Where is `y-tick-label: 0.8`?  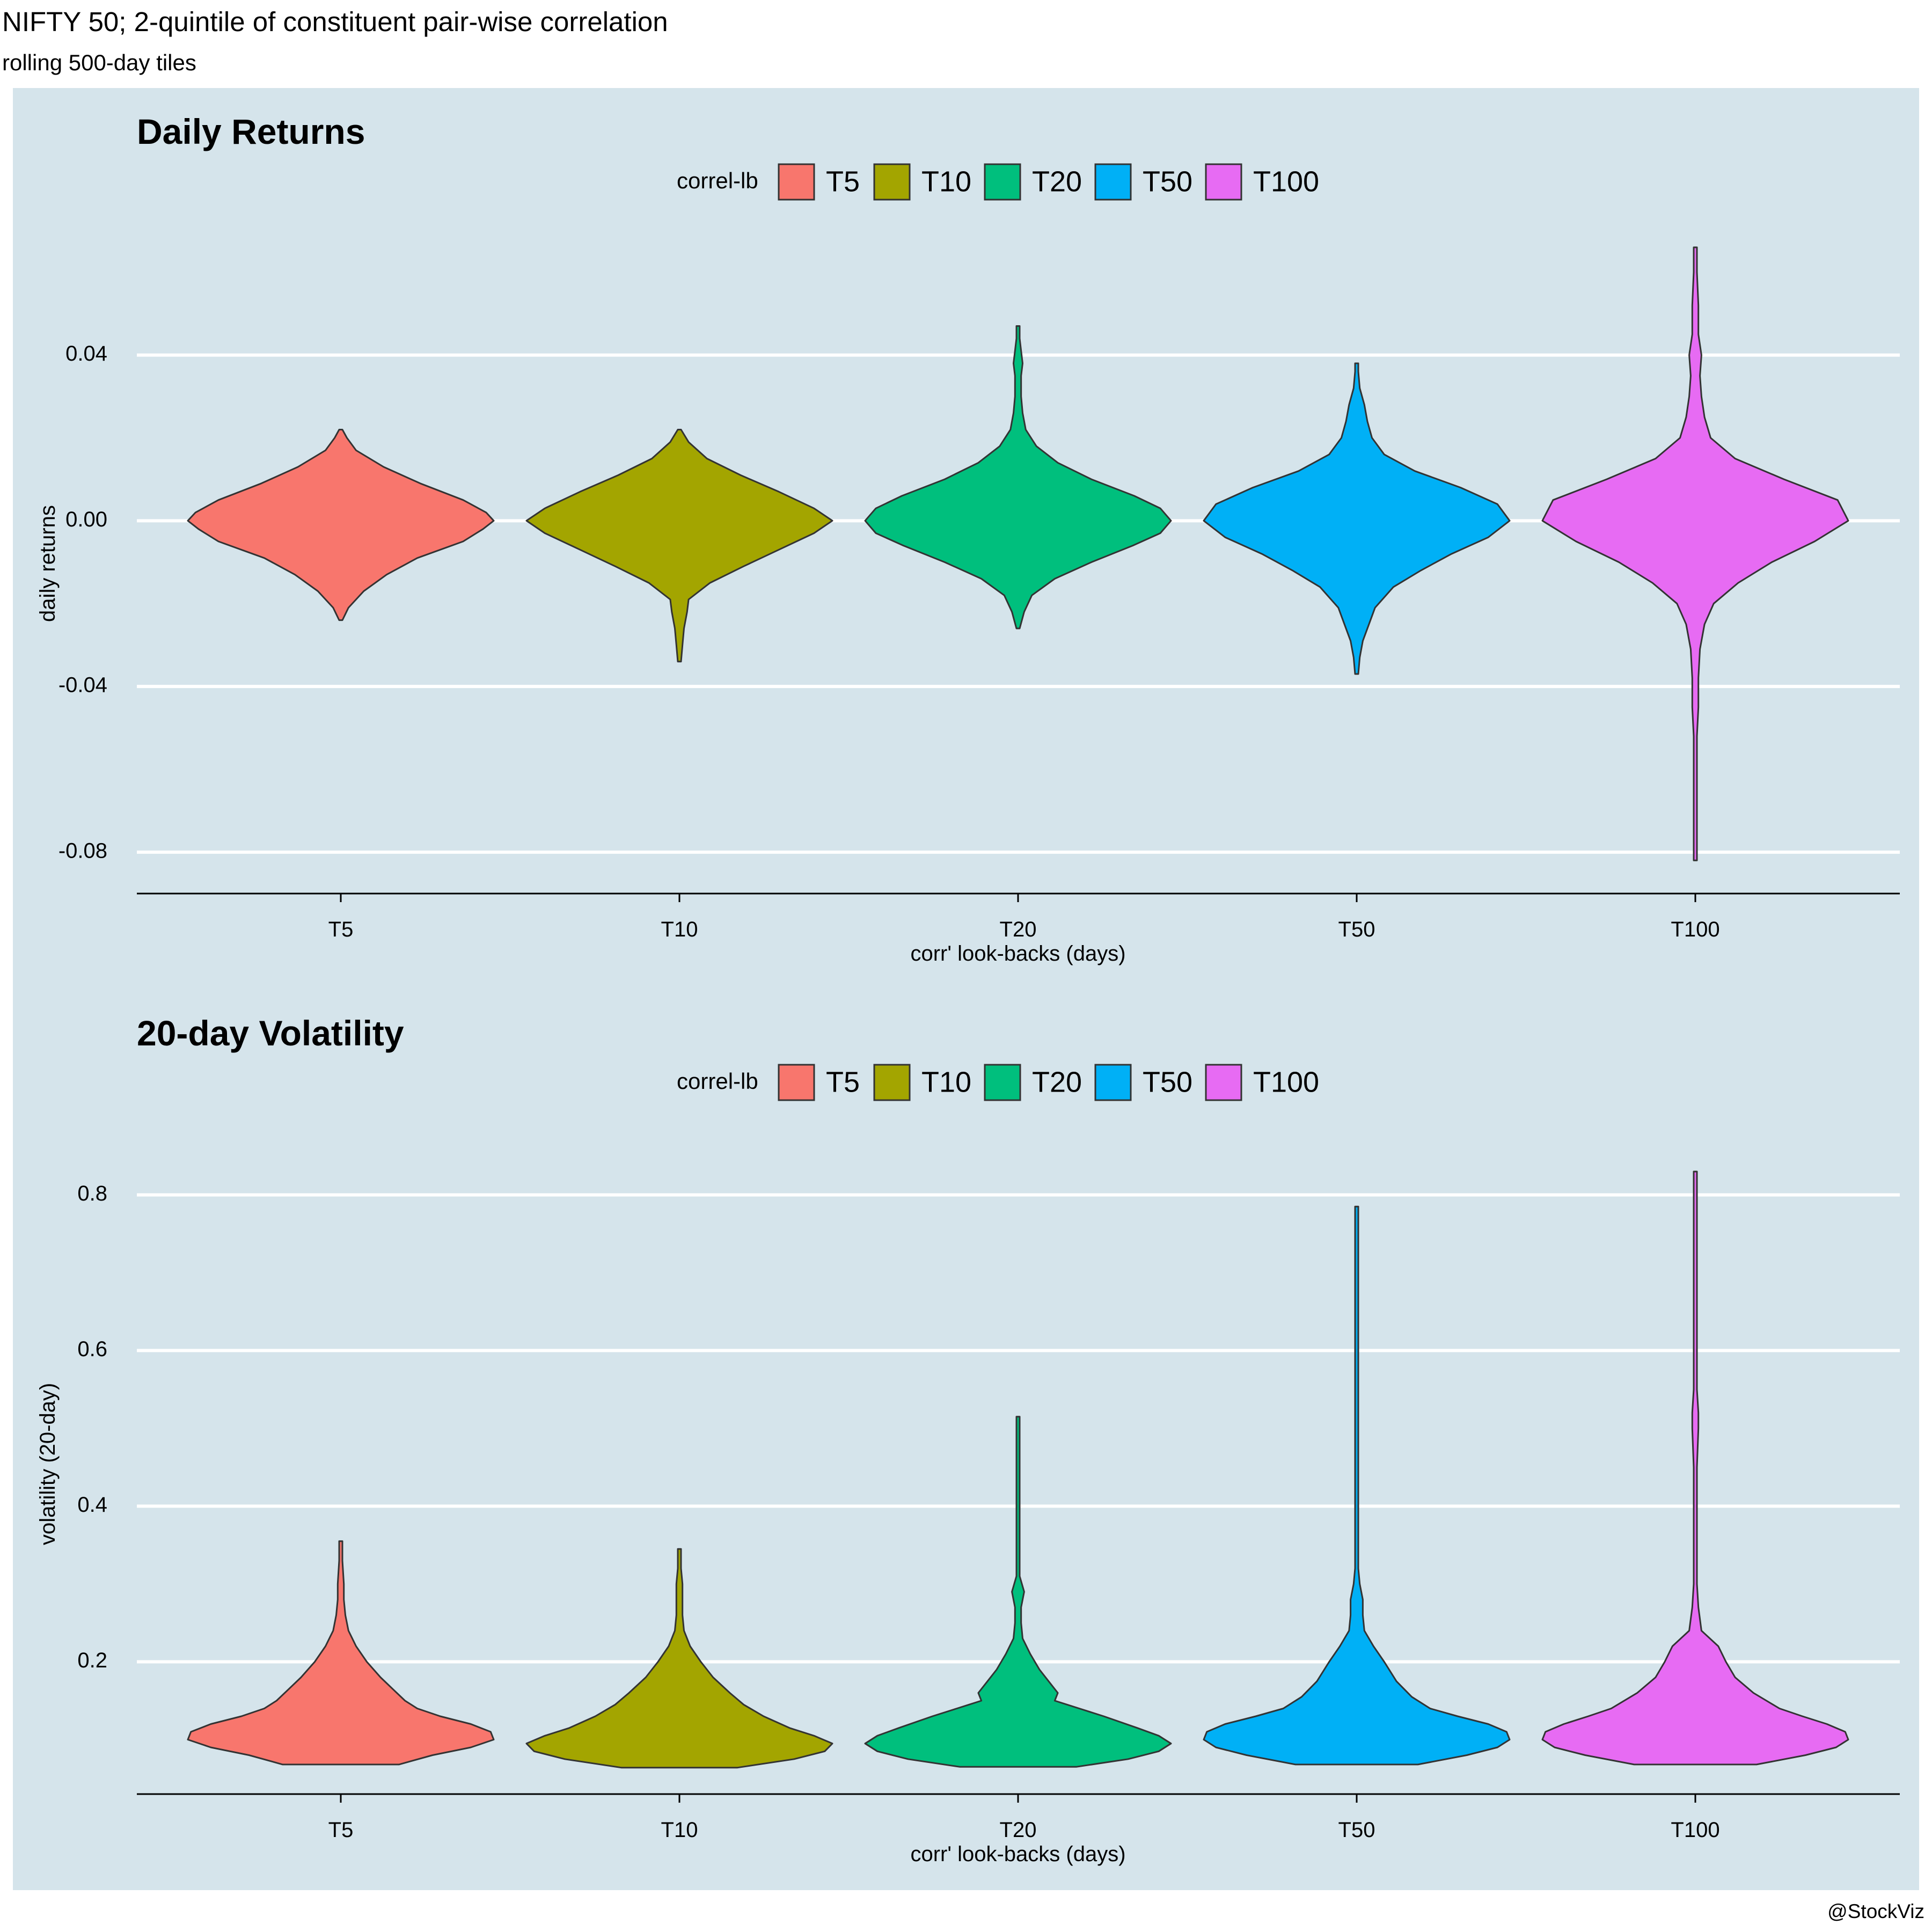 y-tick-label: 0.8 is located at coordinates (92, 1193).